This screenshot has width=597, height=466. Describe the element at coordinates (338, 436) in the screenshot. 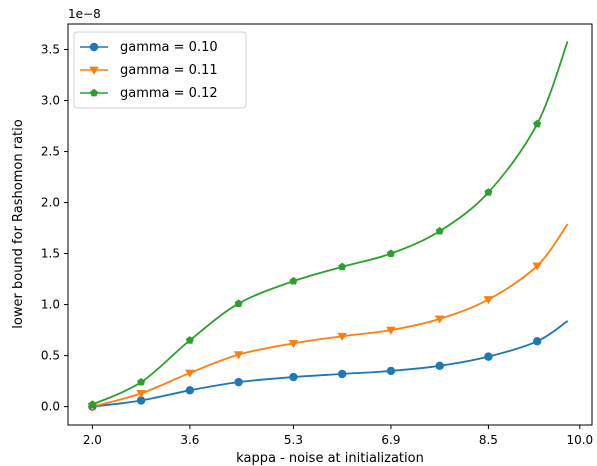

I see `x-axis-ticks: 2.0 3.6 5.3 6.9 8.5 10.0` at that location.